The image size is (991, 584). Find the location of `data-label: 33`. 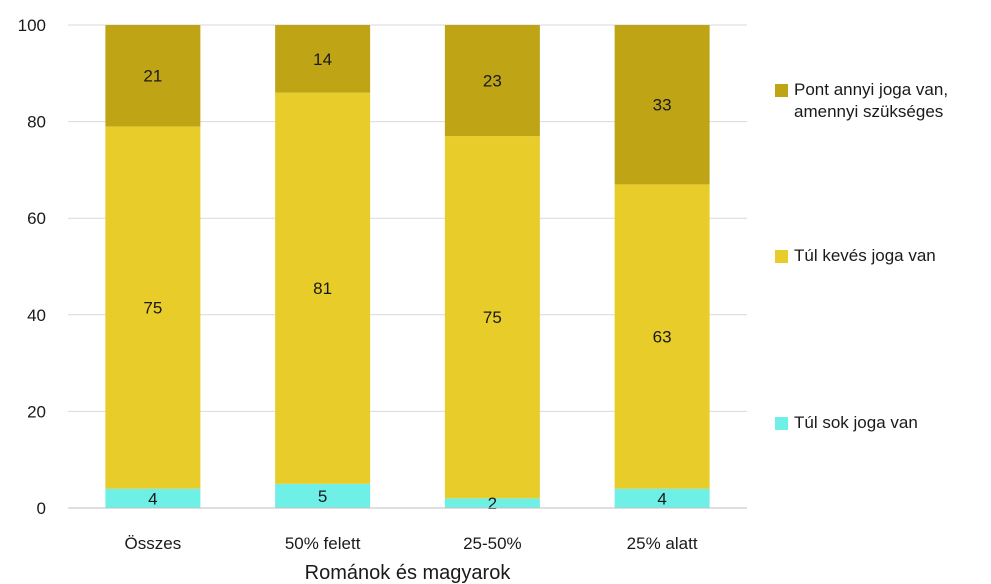

data-label: 33 is located at coordinates (662, 105).